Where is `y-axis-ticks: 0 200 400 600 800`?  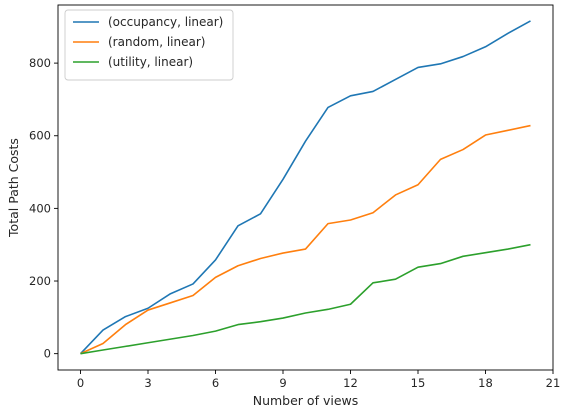
y-axis-ticks: 0 200 400 600 800 is located at coordinates (43, 208).